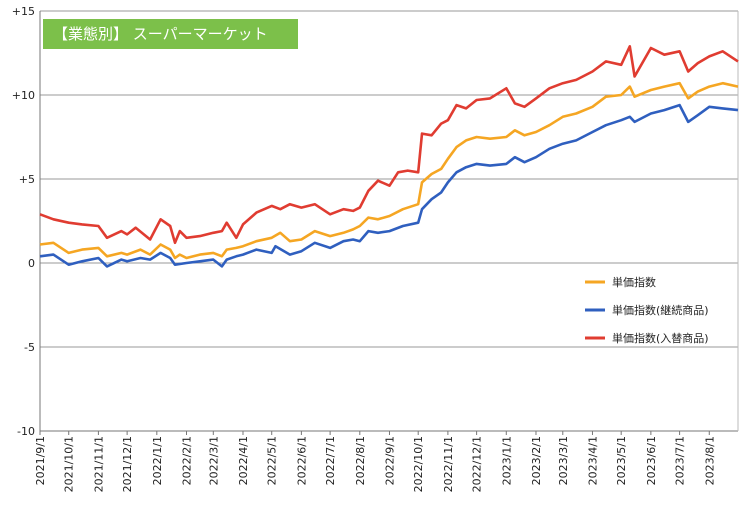  I want to click on x-tick-label: 2023/6/1, so click(651, 460).